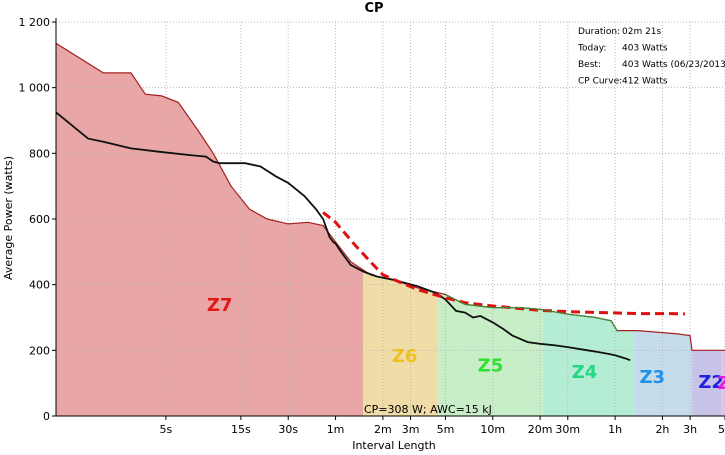 Image resolution: width=725 pixels, height=455 pixels. Describe the element at coordinates (446, 429) in the screenshot. I see `x-tick-label: 5m` at that location.